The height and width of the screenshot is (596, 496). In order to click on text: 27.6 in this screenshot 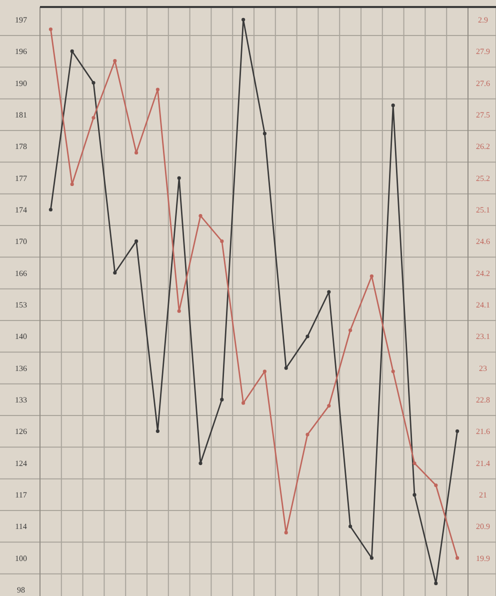, I will do `click(483, 83)`.